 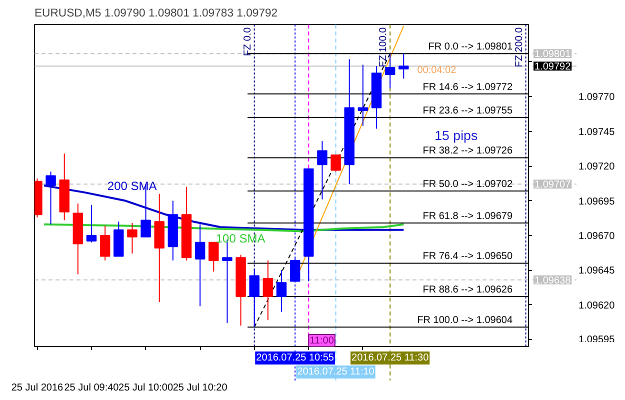 I want to click on ref-line-label: 1.09707, so click(x=553, y=185).